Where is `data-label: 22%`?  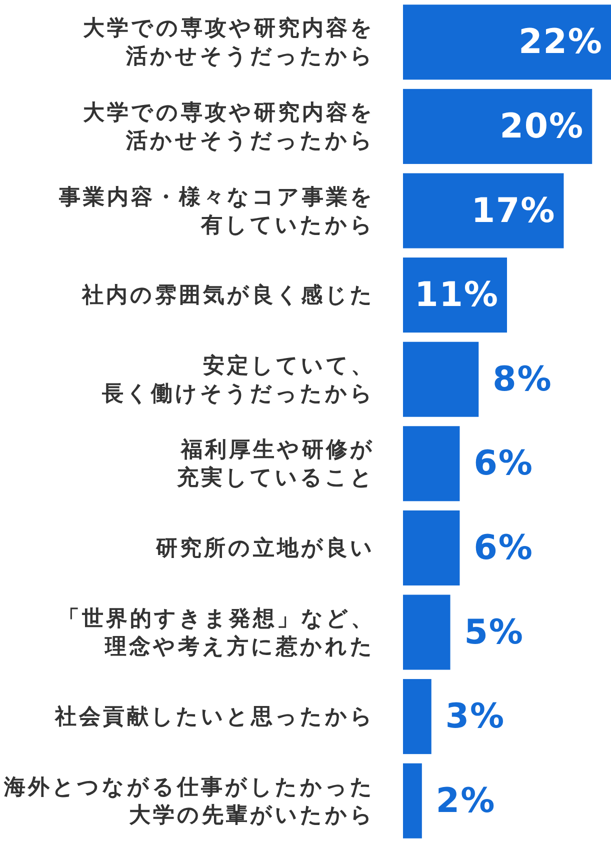
data-label: 22% is located at coordinates (560, 42).